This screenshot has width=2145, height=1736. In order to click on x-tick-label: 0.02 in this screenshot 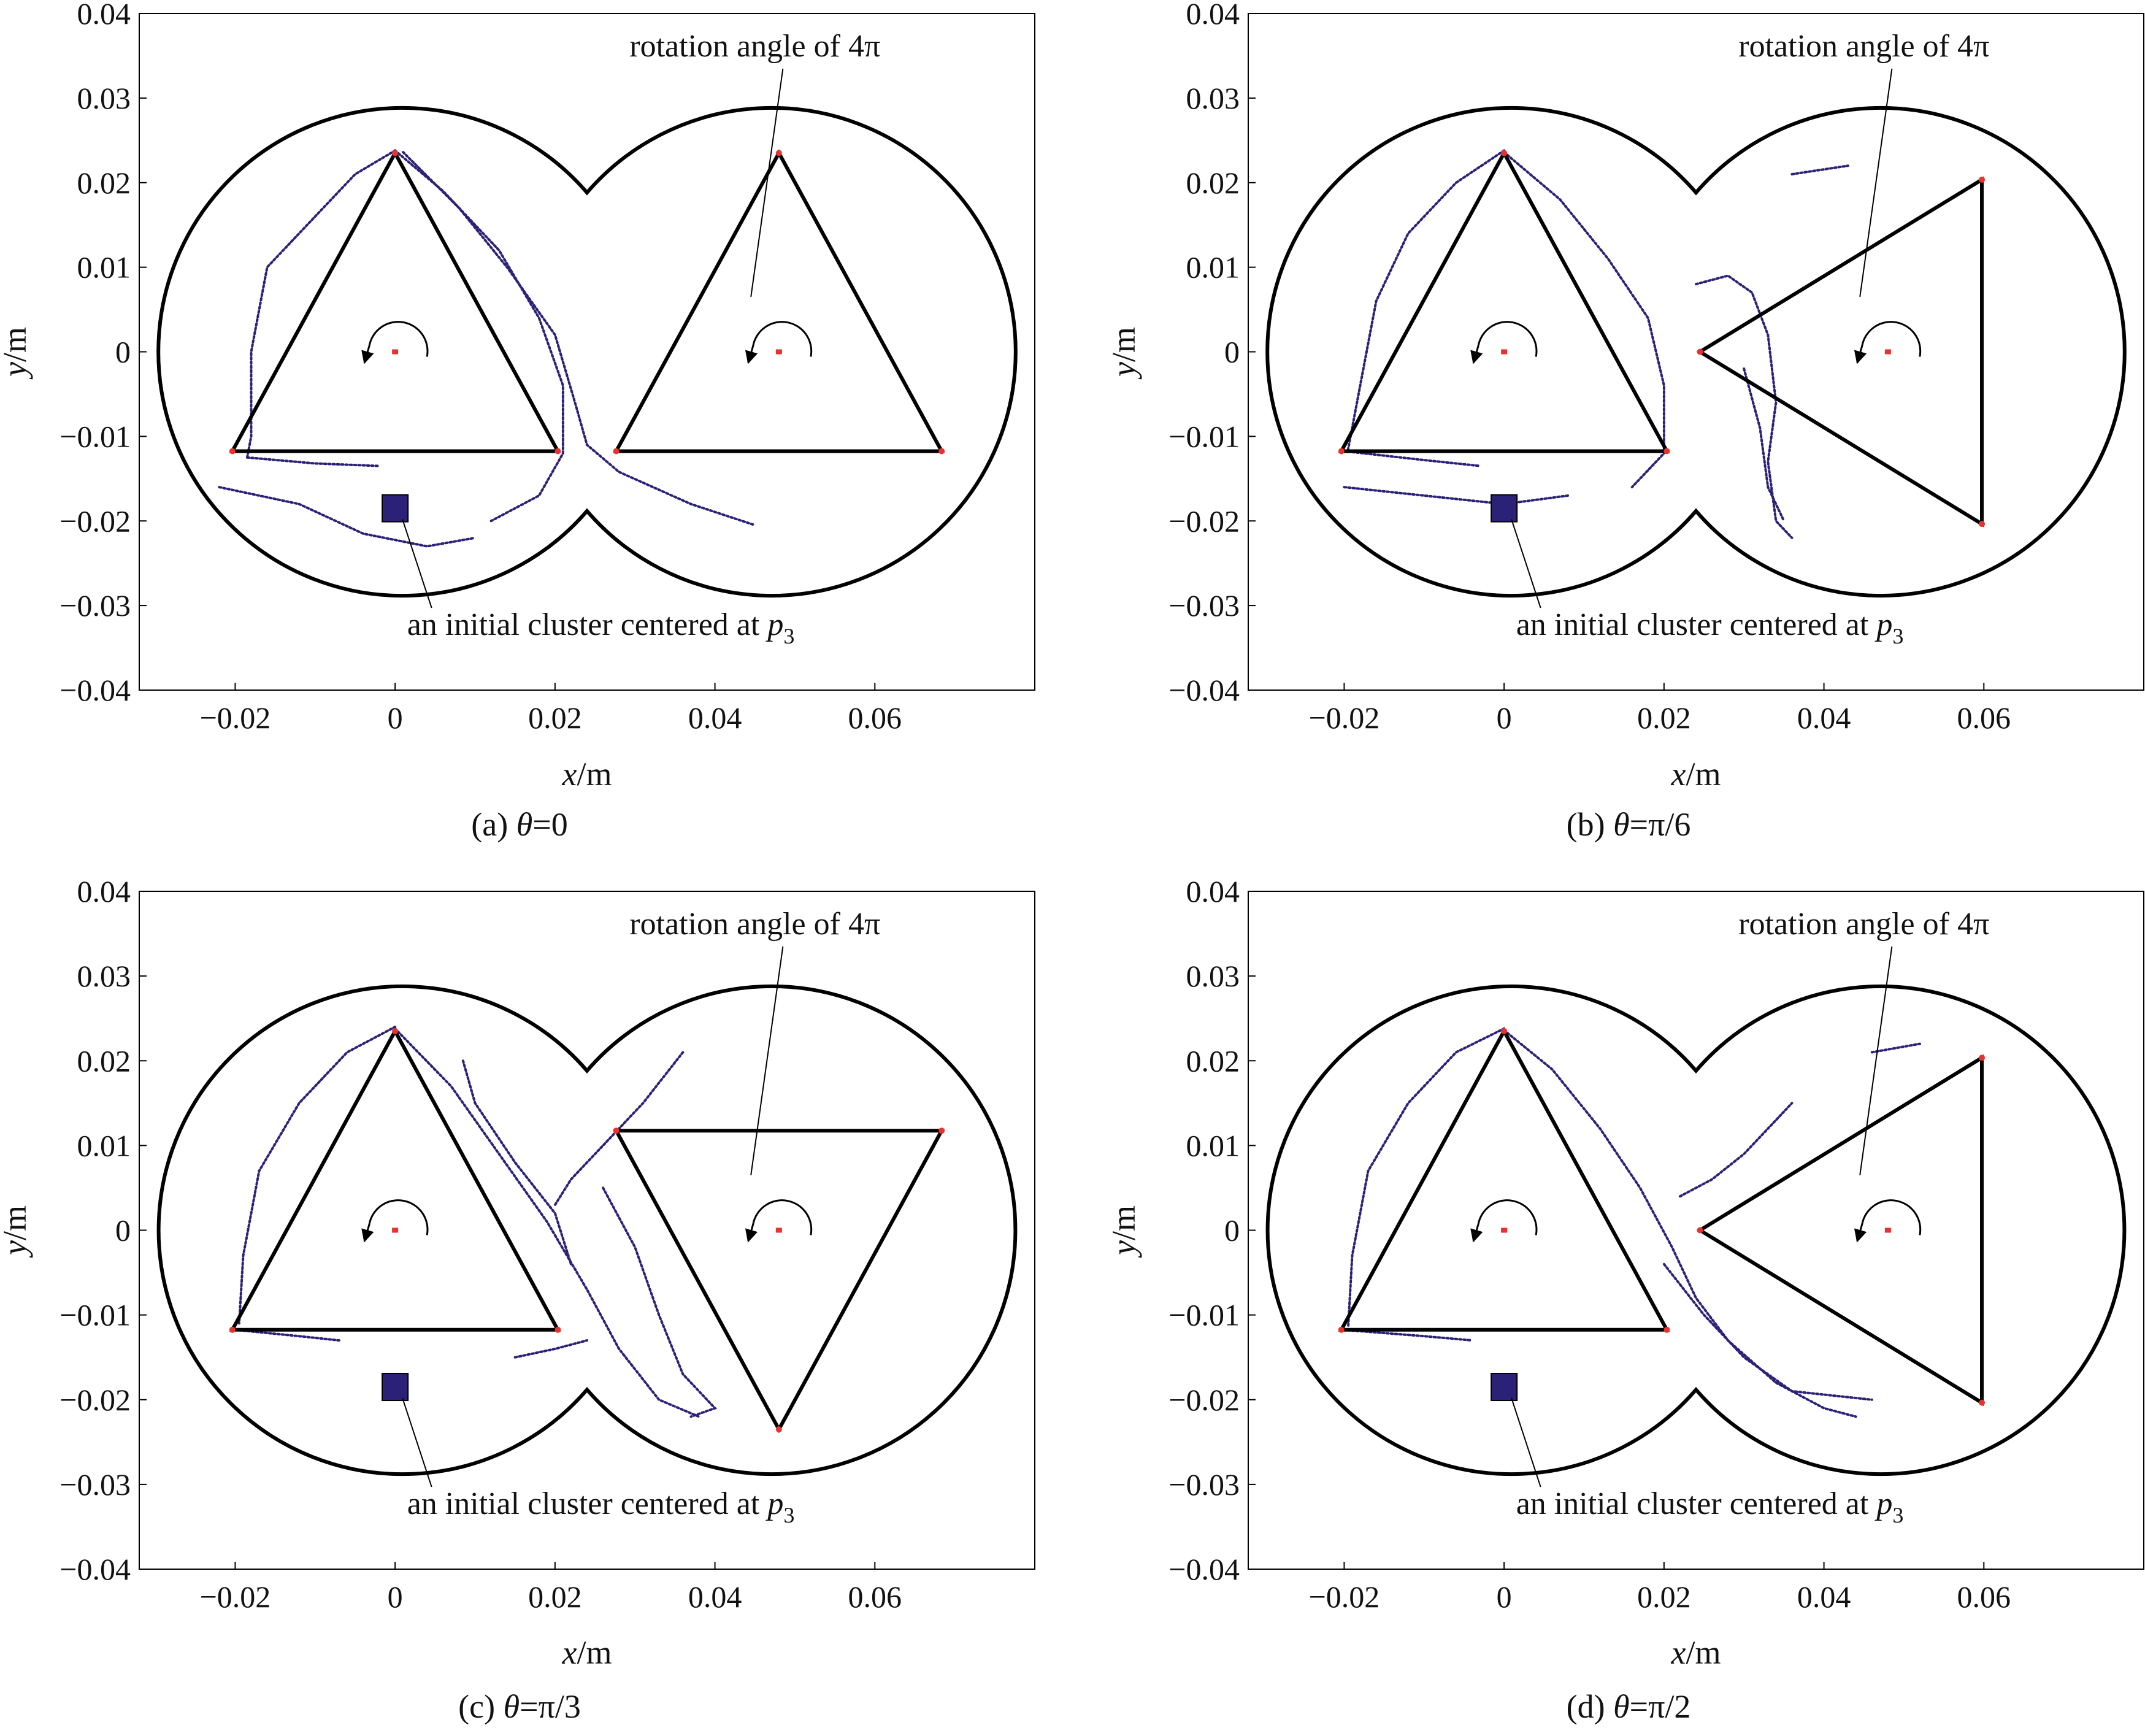, I will do `click(1664, 718)`.